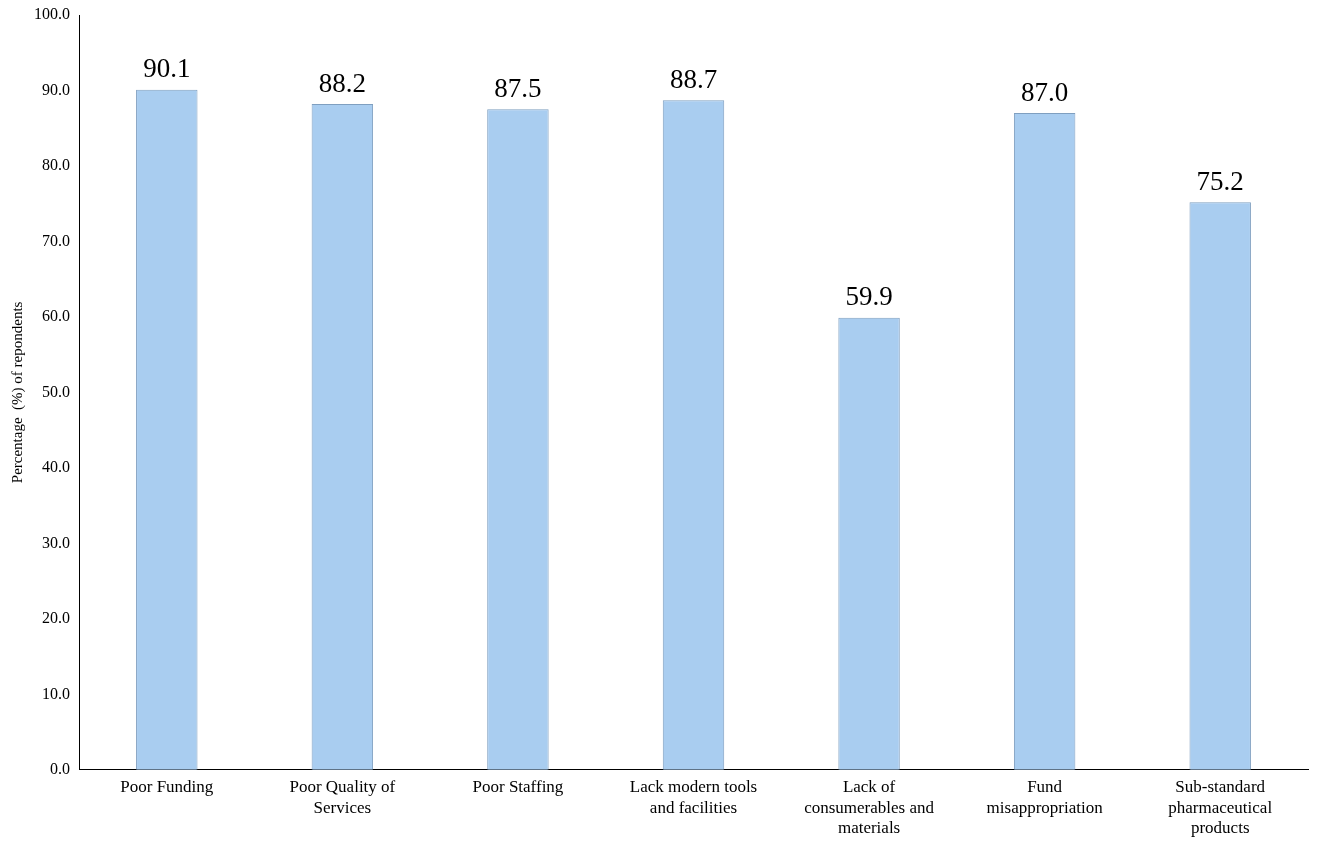 The image size is (1323, 852). I want to click on y-axis-title: Percentage (%) of repondents, so click(17, 392).